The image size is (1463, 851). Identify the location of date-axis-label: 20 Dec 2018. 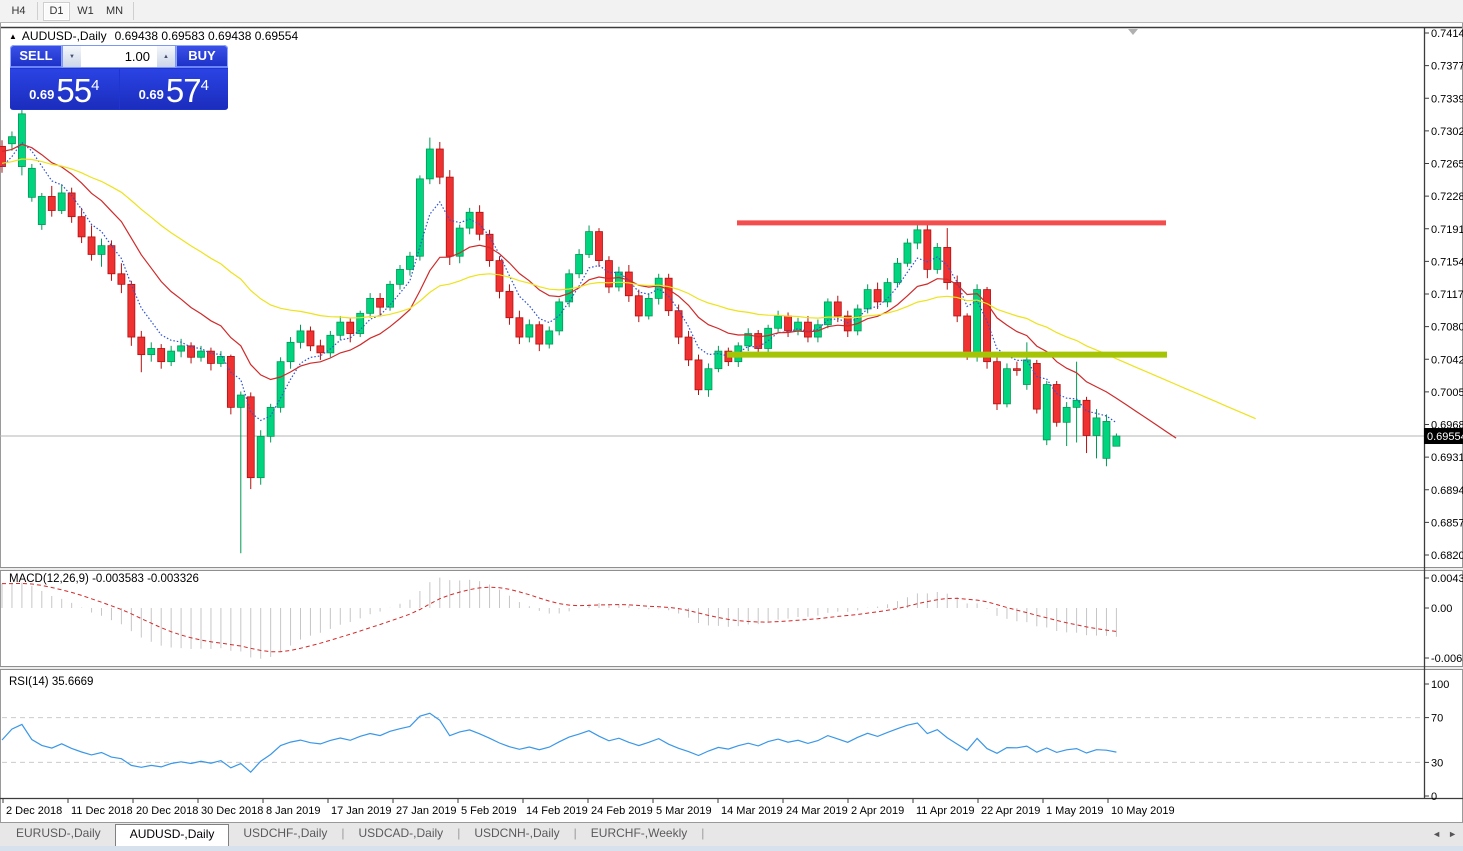
(167, 811).